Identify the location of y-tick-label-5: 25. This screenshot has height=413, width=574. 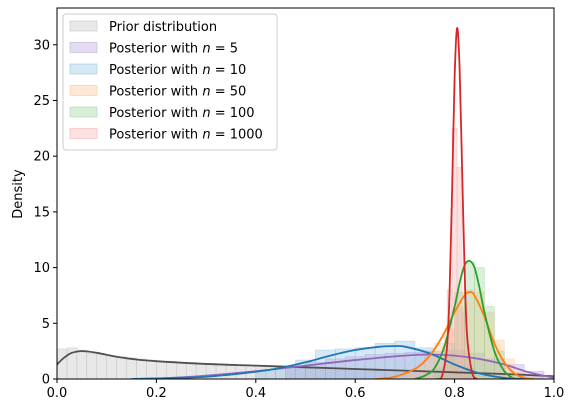
(41, 101).